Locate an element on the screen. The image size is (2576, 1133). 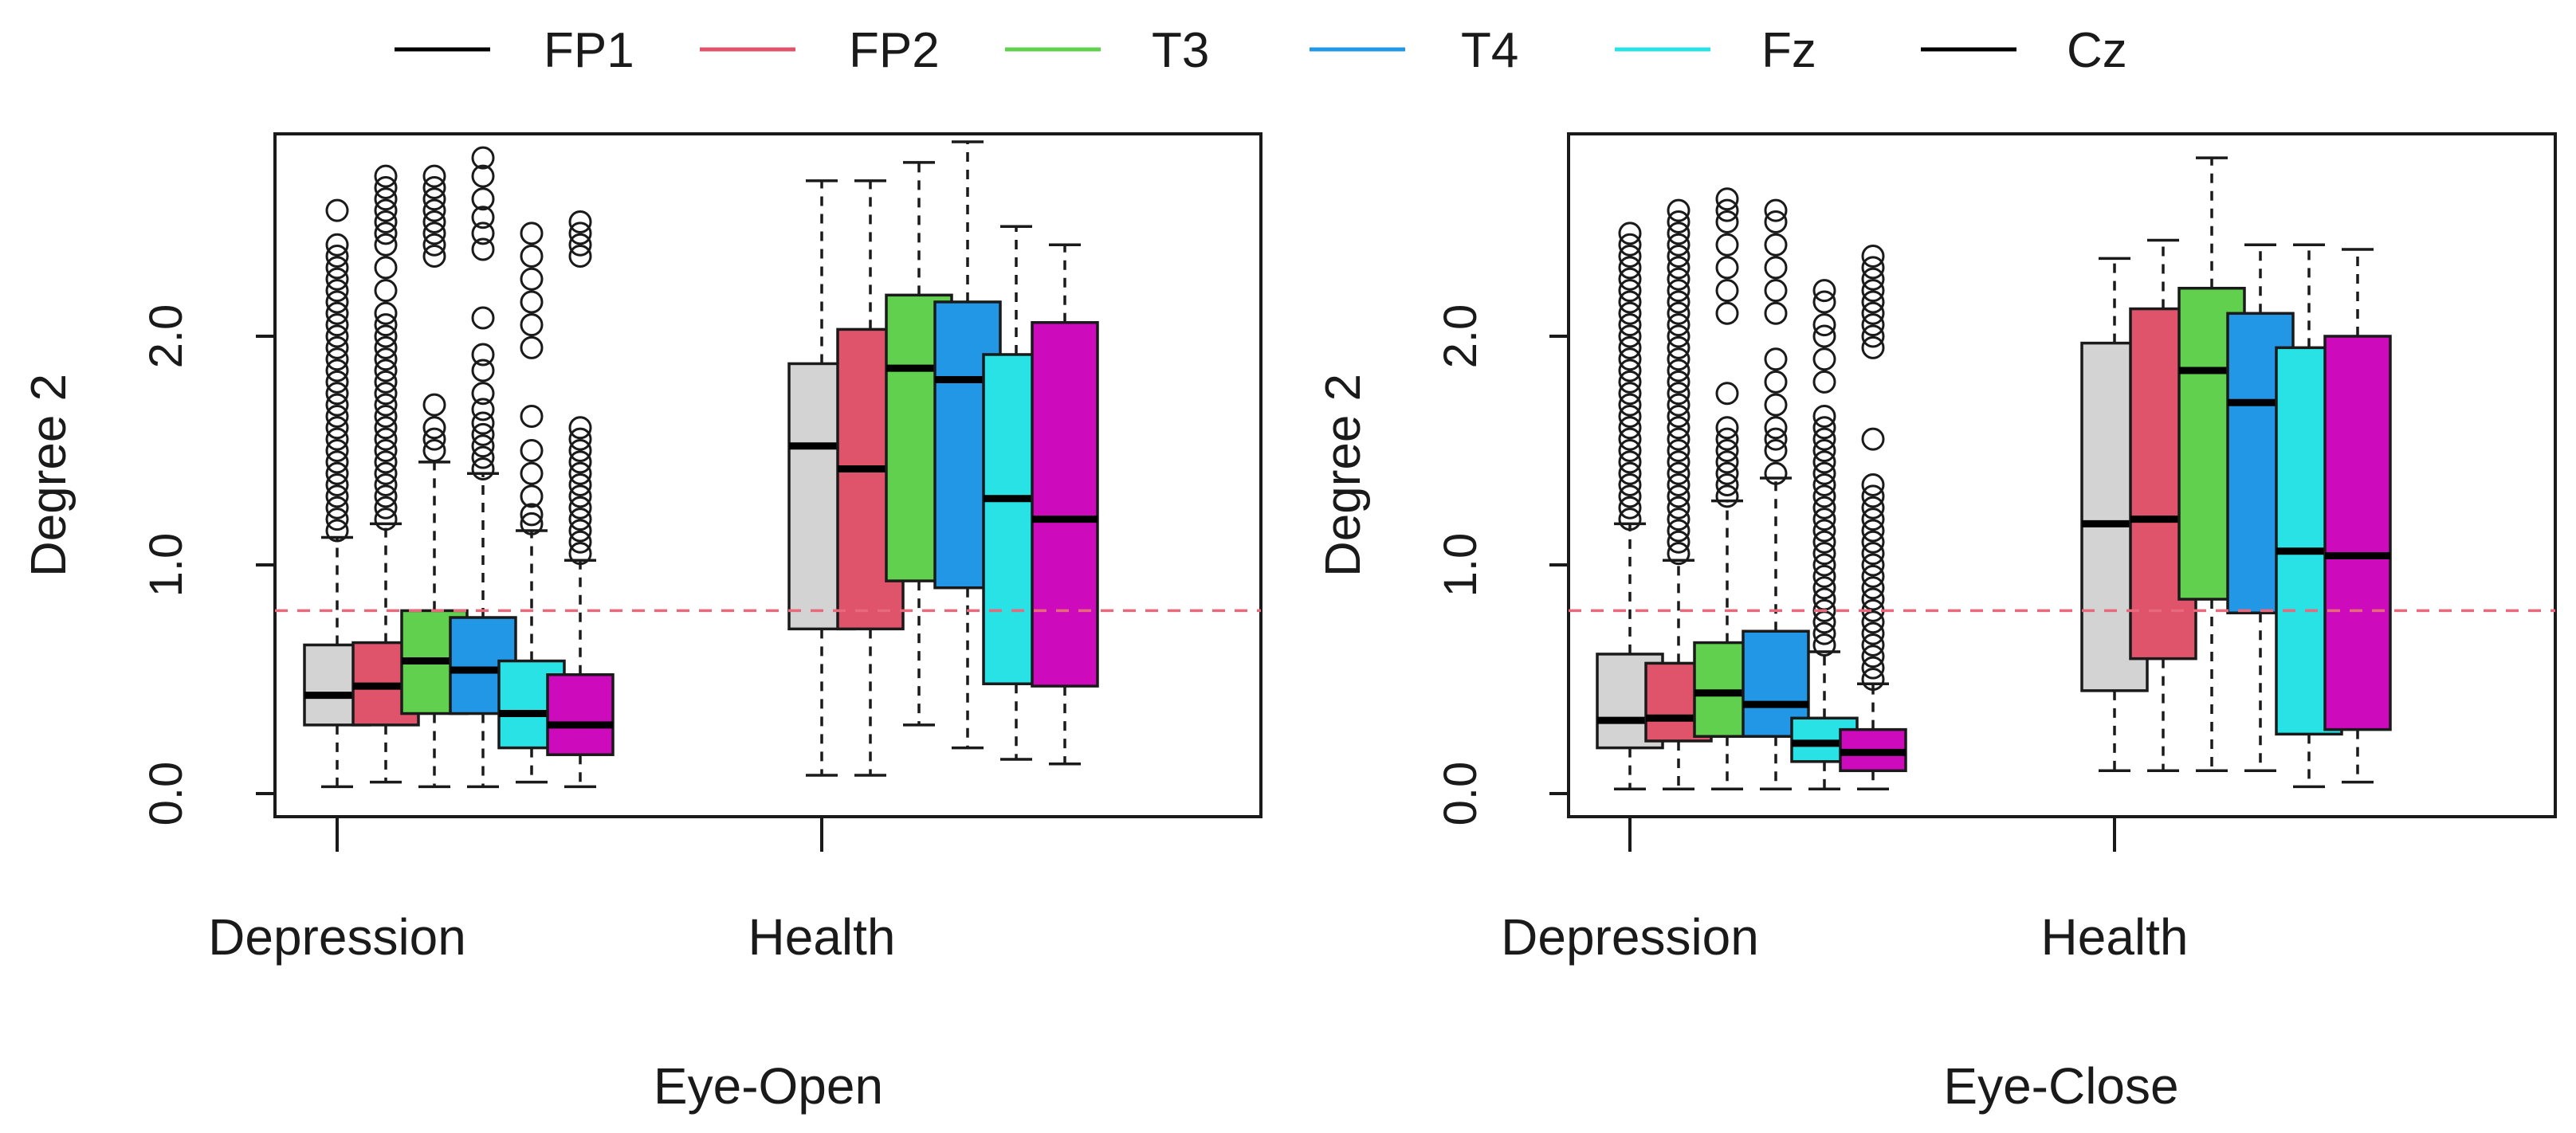
legend-item-fz: Fz is located at coordinates (1716, 50).